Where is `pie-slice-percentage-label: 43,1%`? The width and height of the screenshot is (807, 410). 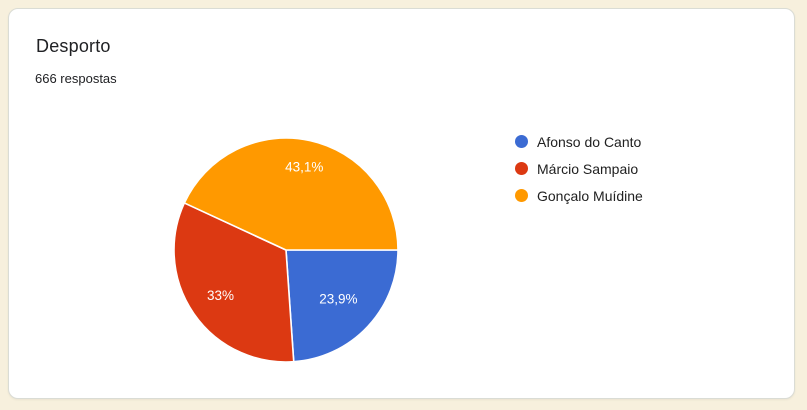
pie-slice-percentage-label: 43,1% is located at coordinates (304, 167).